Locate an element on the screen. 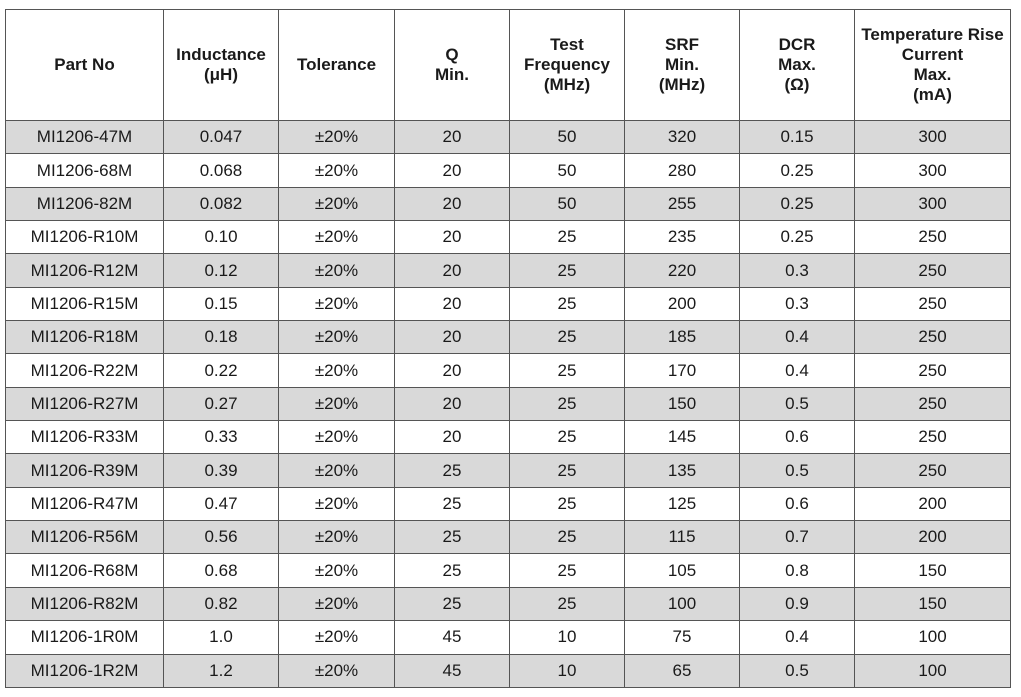 The image size is (1021, 697). column-header-inductance: Inductance (μH) is located at coordinates (221, 65).